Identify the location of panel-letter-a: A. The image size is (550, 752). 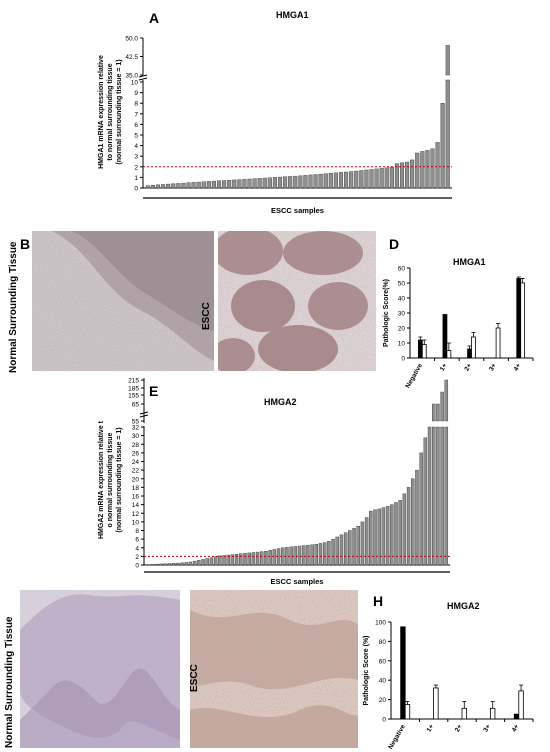
(154, 18).